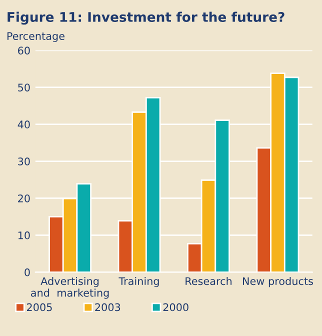 The image size is (322, 336). I want to click on y-tick-label: 20, so click(24, 198).